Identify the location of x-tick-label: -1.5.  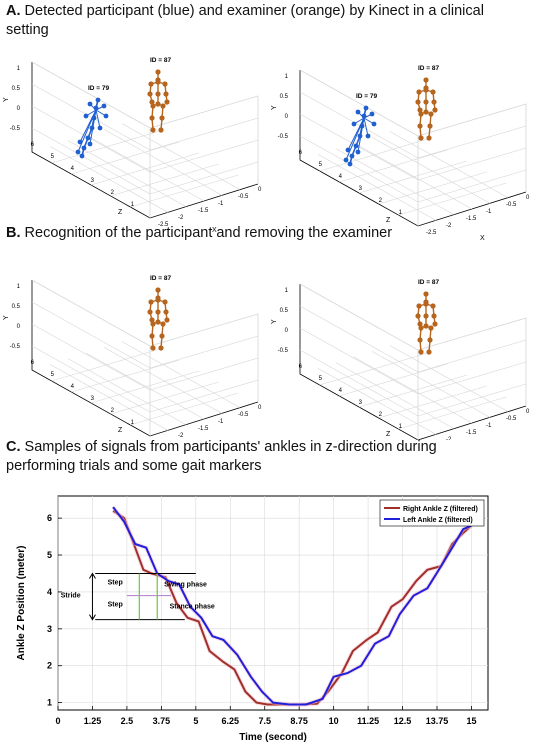
(471, 219).